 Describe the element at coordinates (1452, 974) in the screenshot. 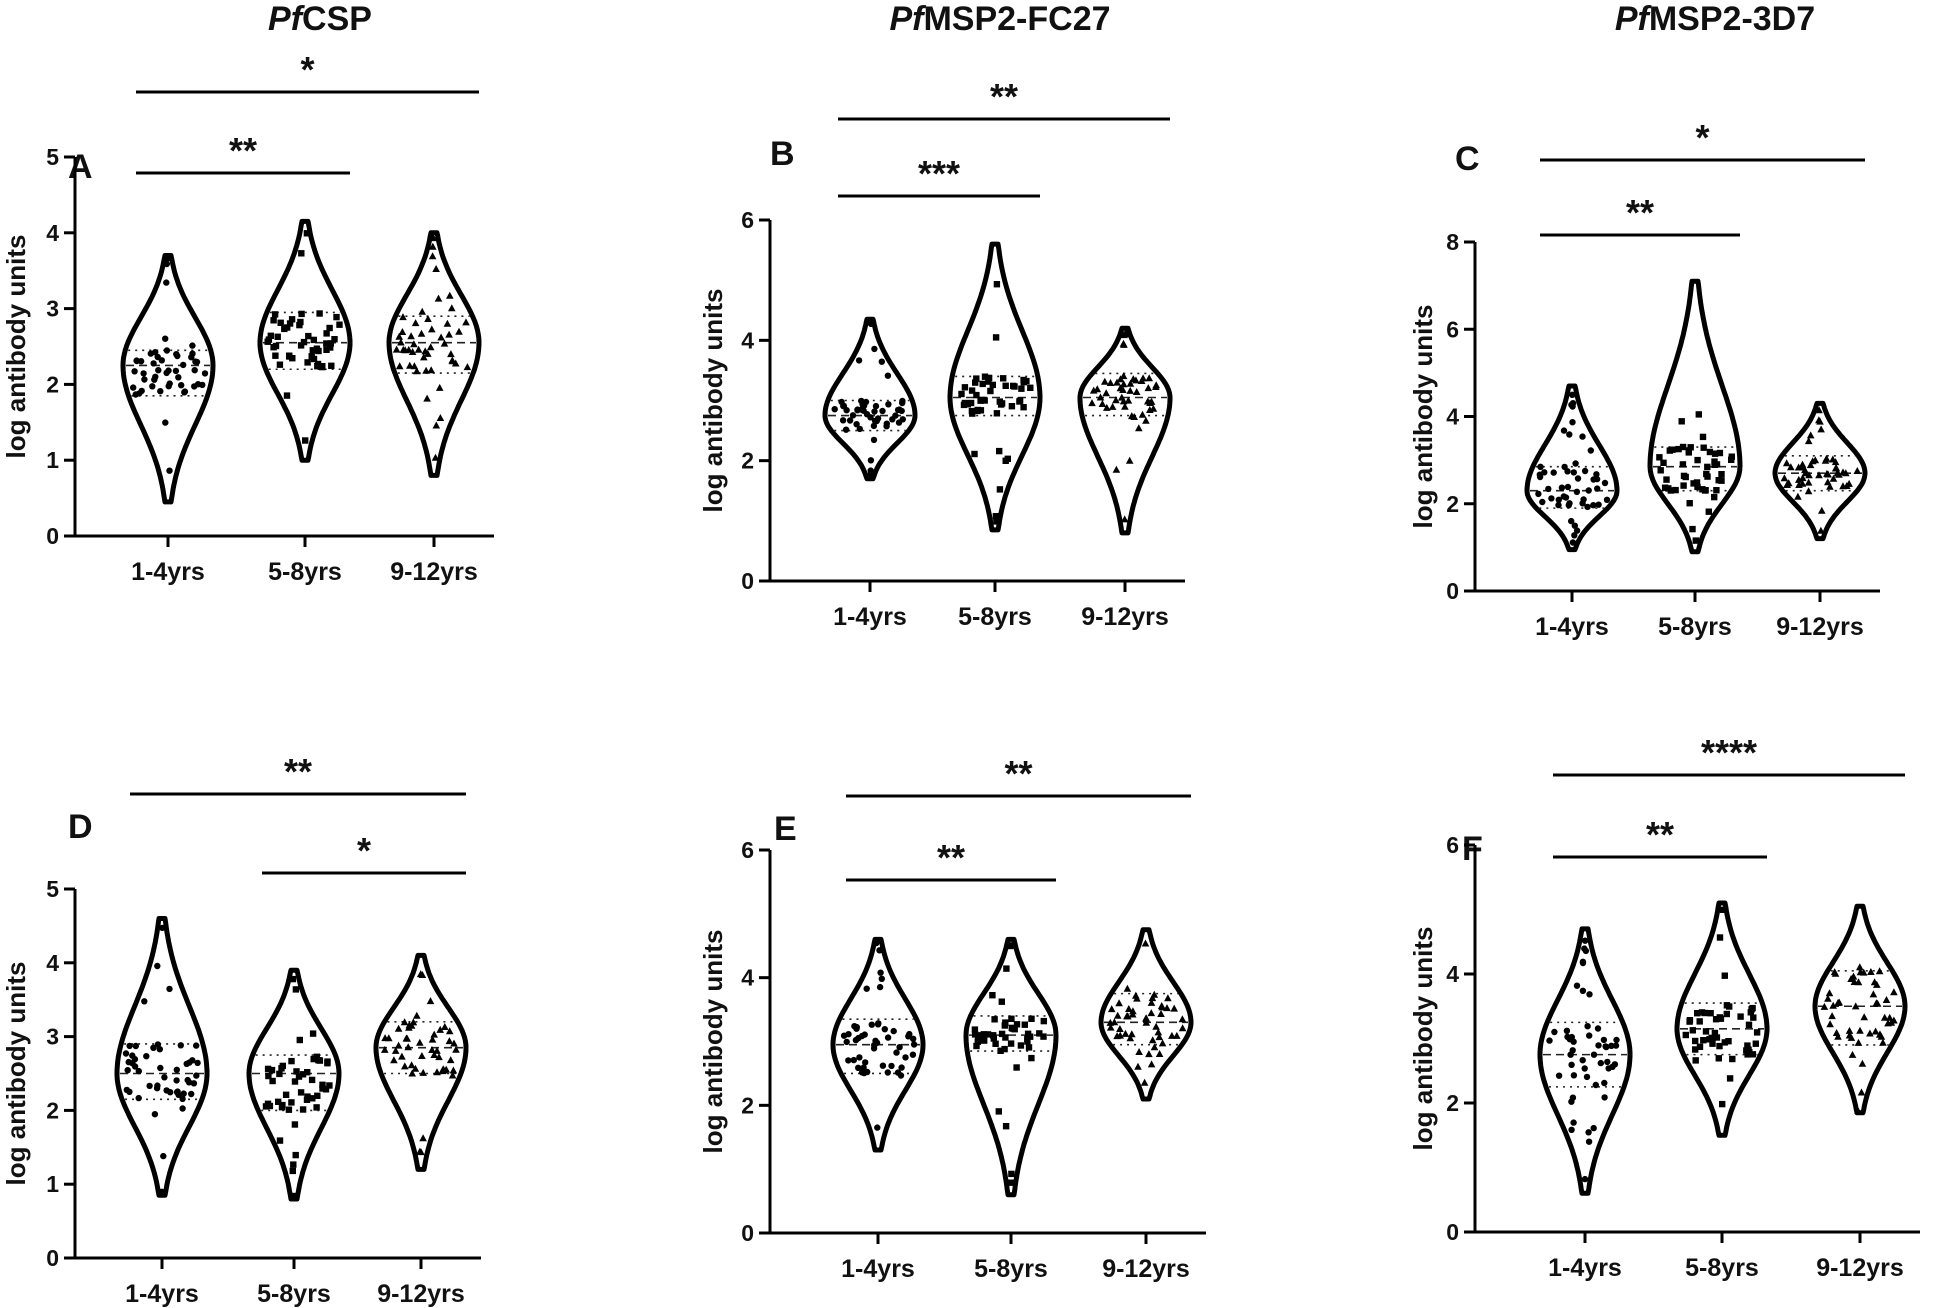

I see `y-tick-label: 4` at that location.